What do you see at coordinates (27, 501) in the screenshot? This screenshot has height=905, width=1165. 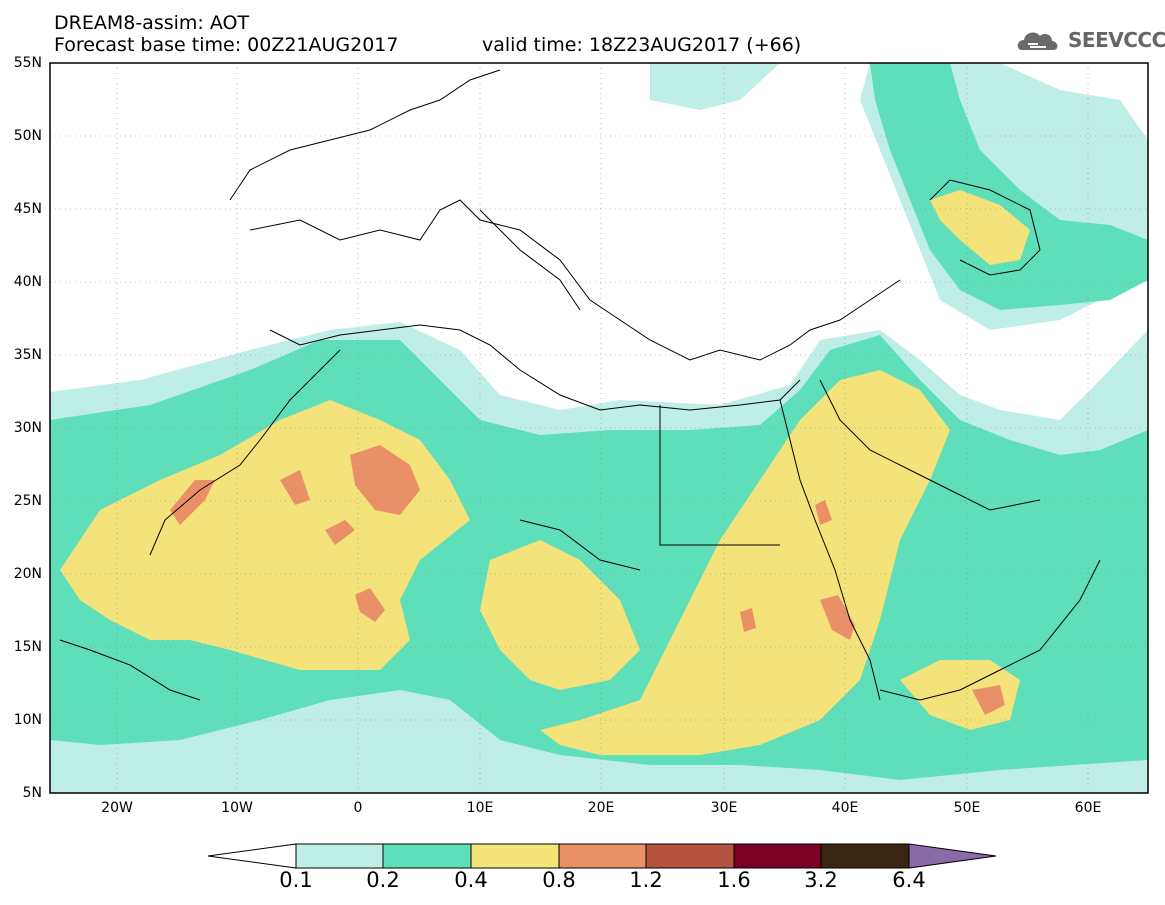 I see `lat-label: 25N` at bounding box center [27, 501].